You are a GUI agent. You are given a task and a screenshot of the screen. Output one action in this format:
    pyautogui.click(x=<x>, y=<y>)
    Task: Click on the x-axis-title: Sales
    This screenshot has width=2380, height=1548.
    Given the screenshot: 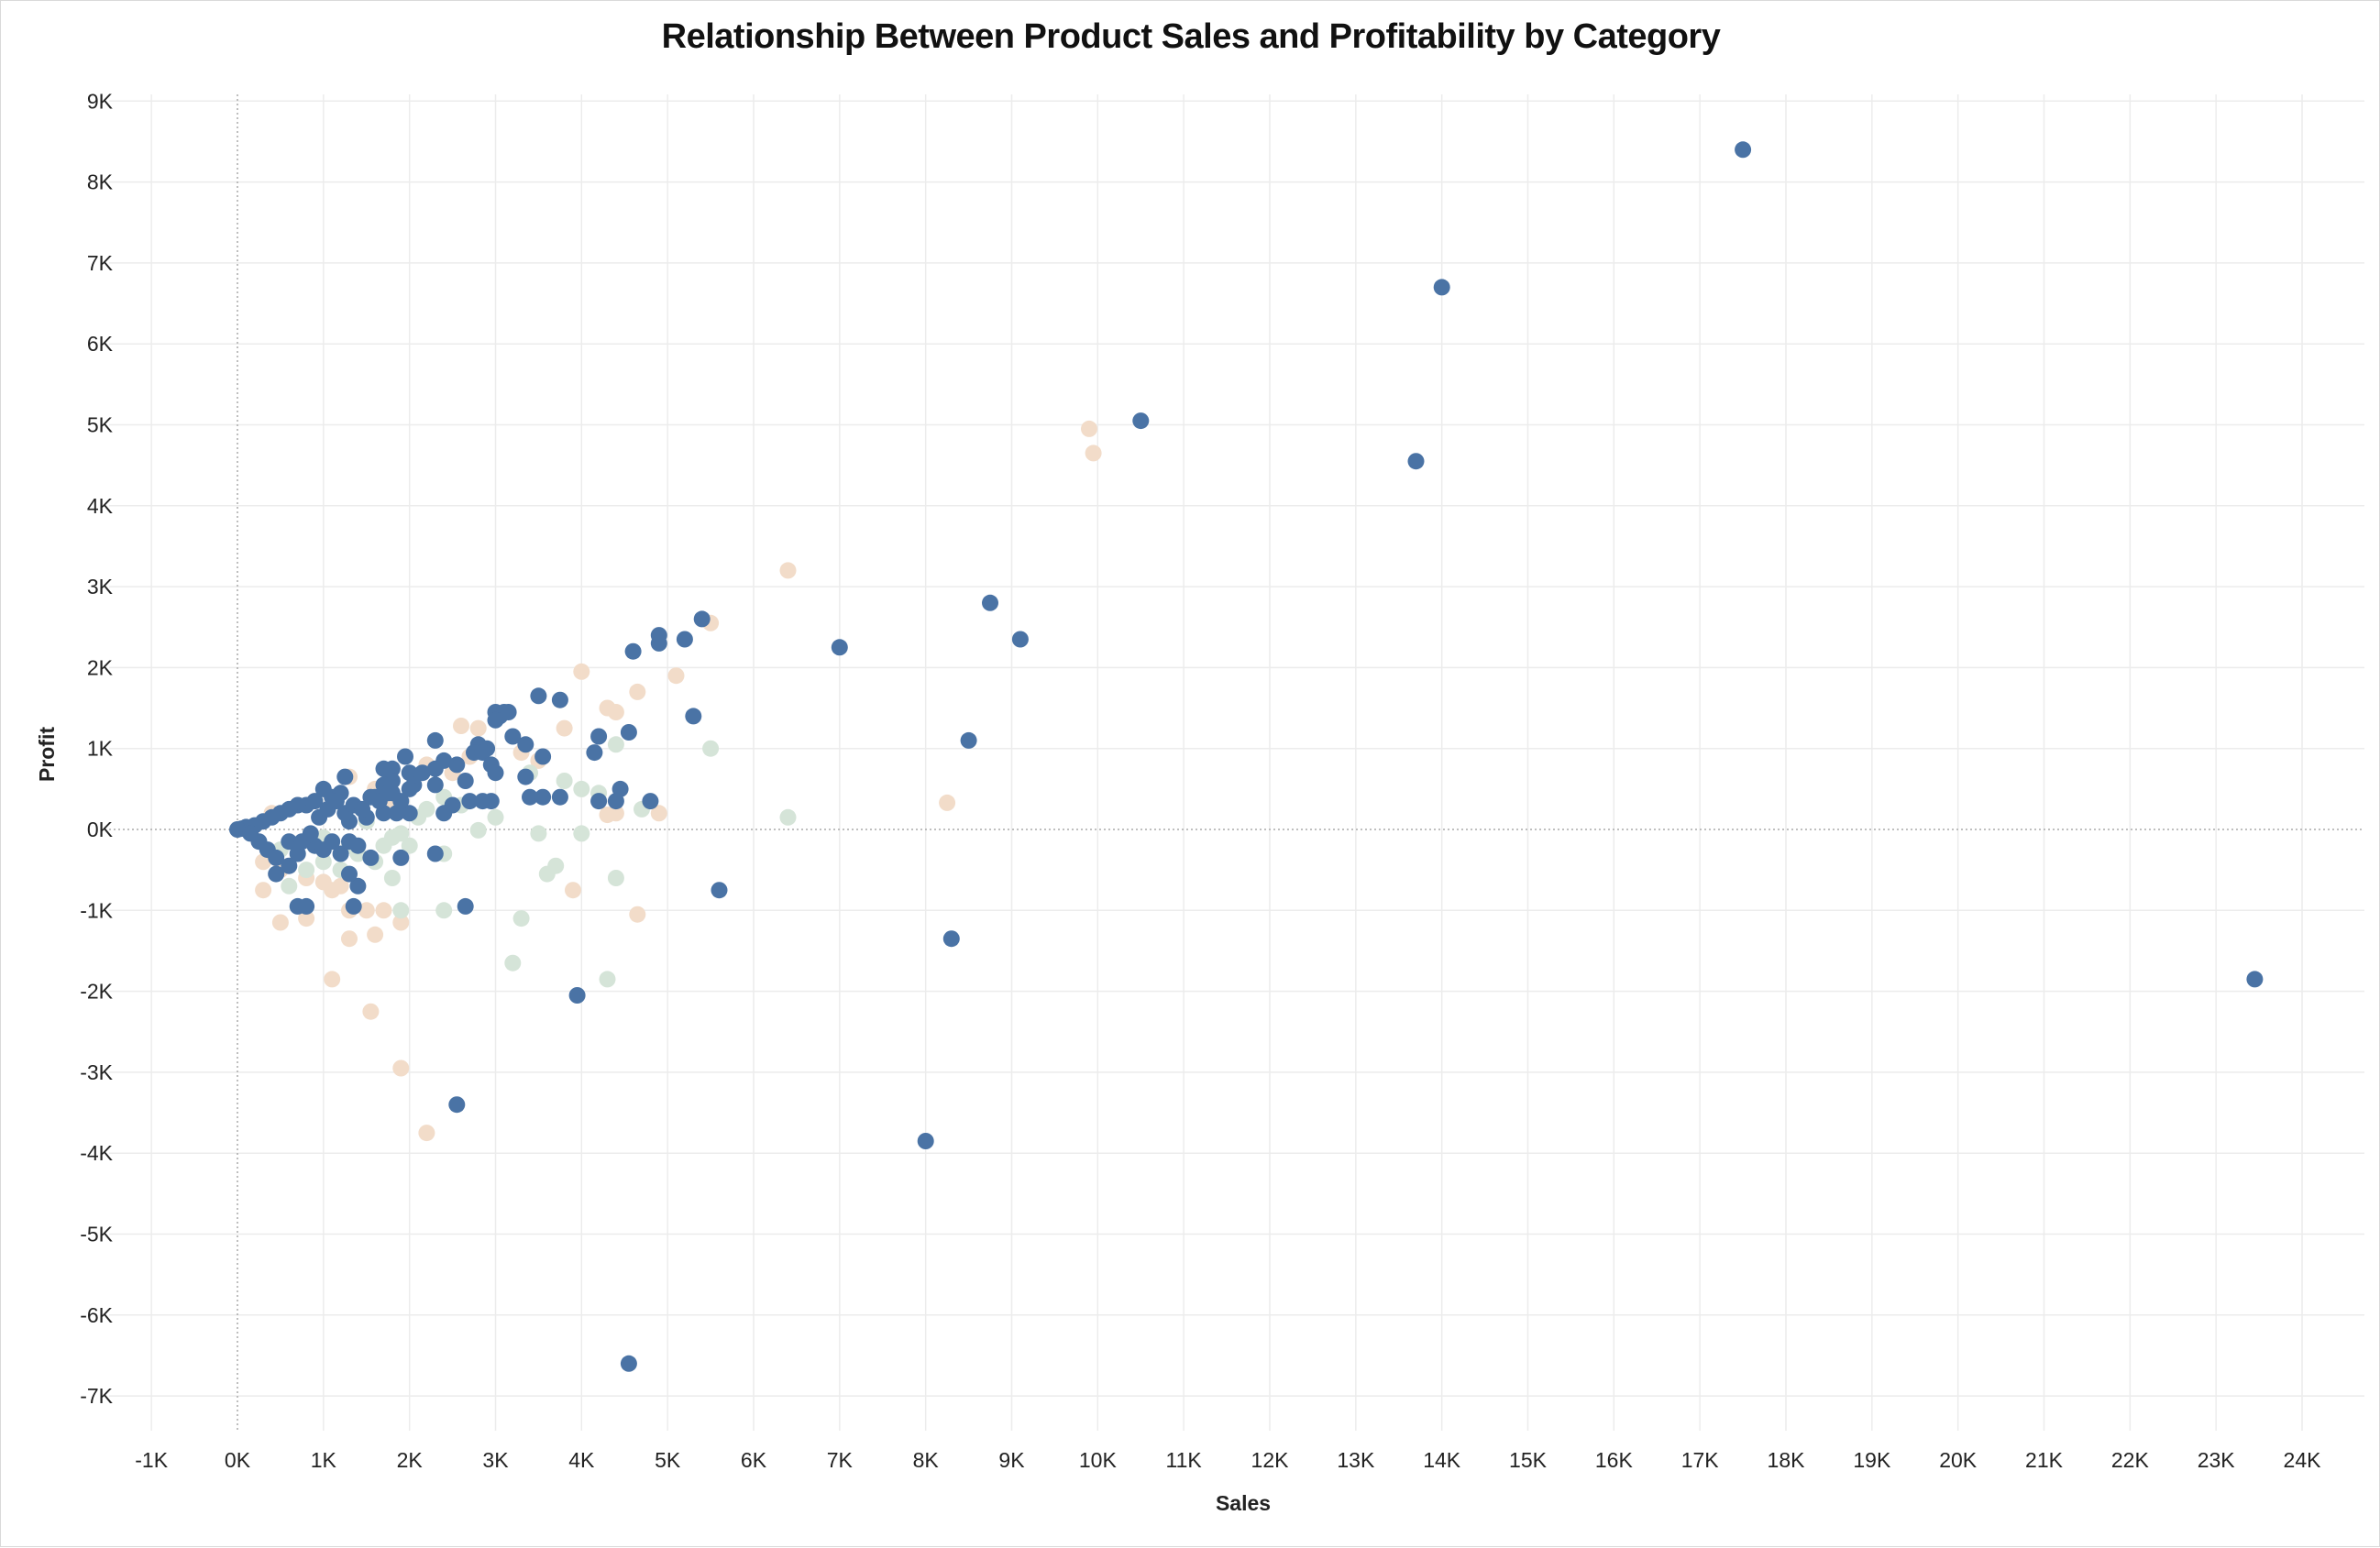 What is the action you would take?
    pyautogui.click(x=1243, y=1503)
    